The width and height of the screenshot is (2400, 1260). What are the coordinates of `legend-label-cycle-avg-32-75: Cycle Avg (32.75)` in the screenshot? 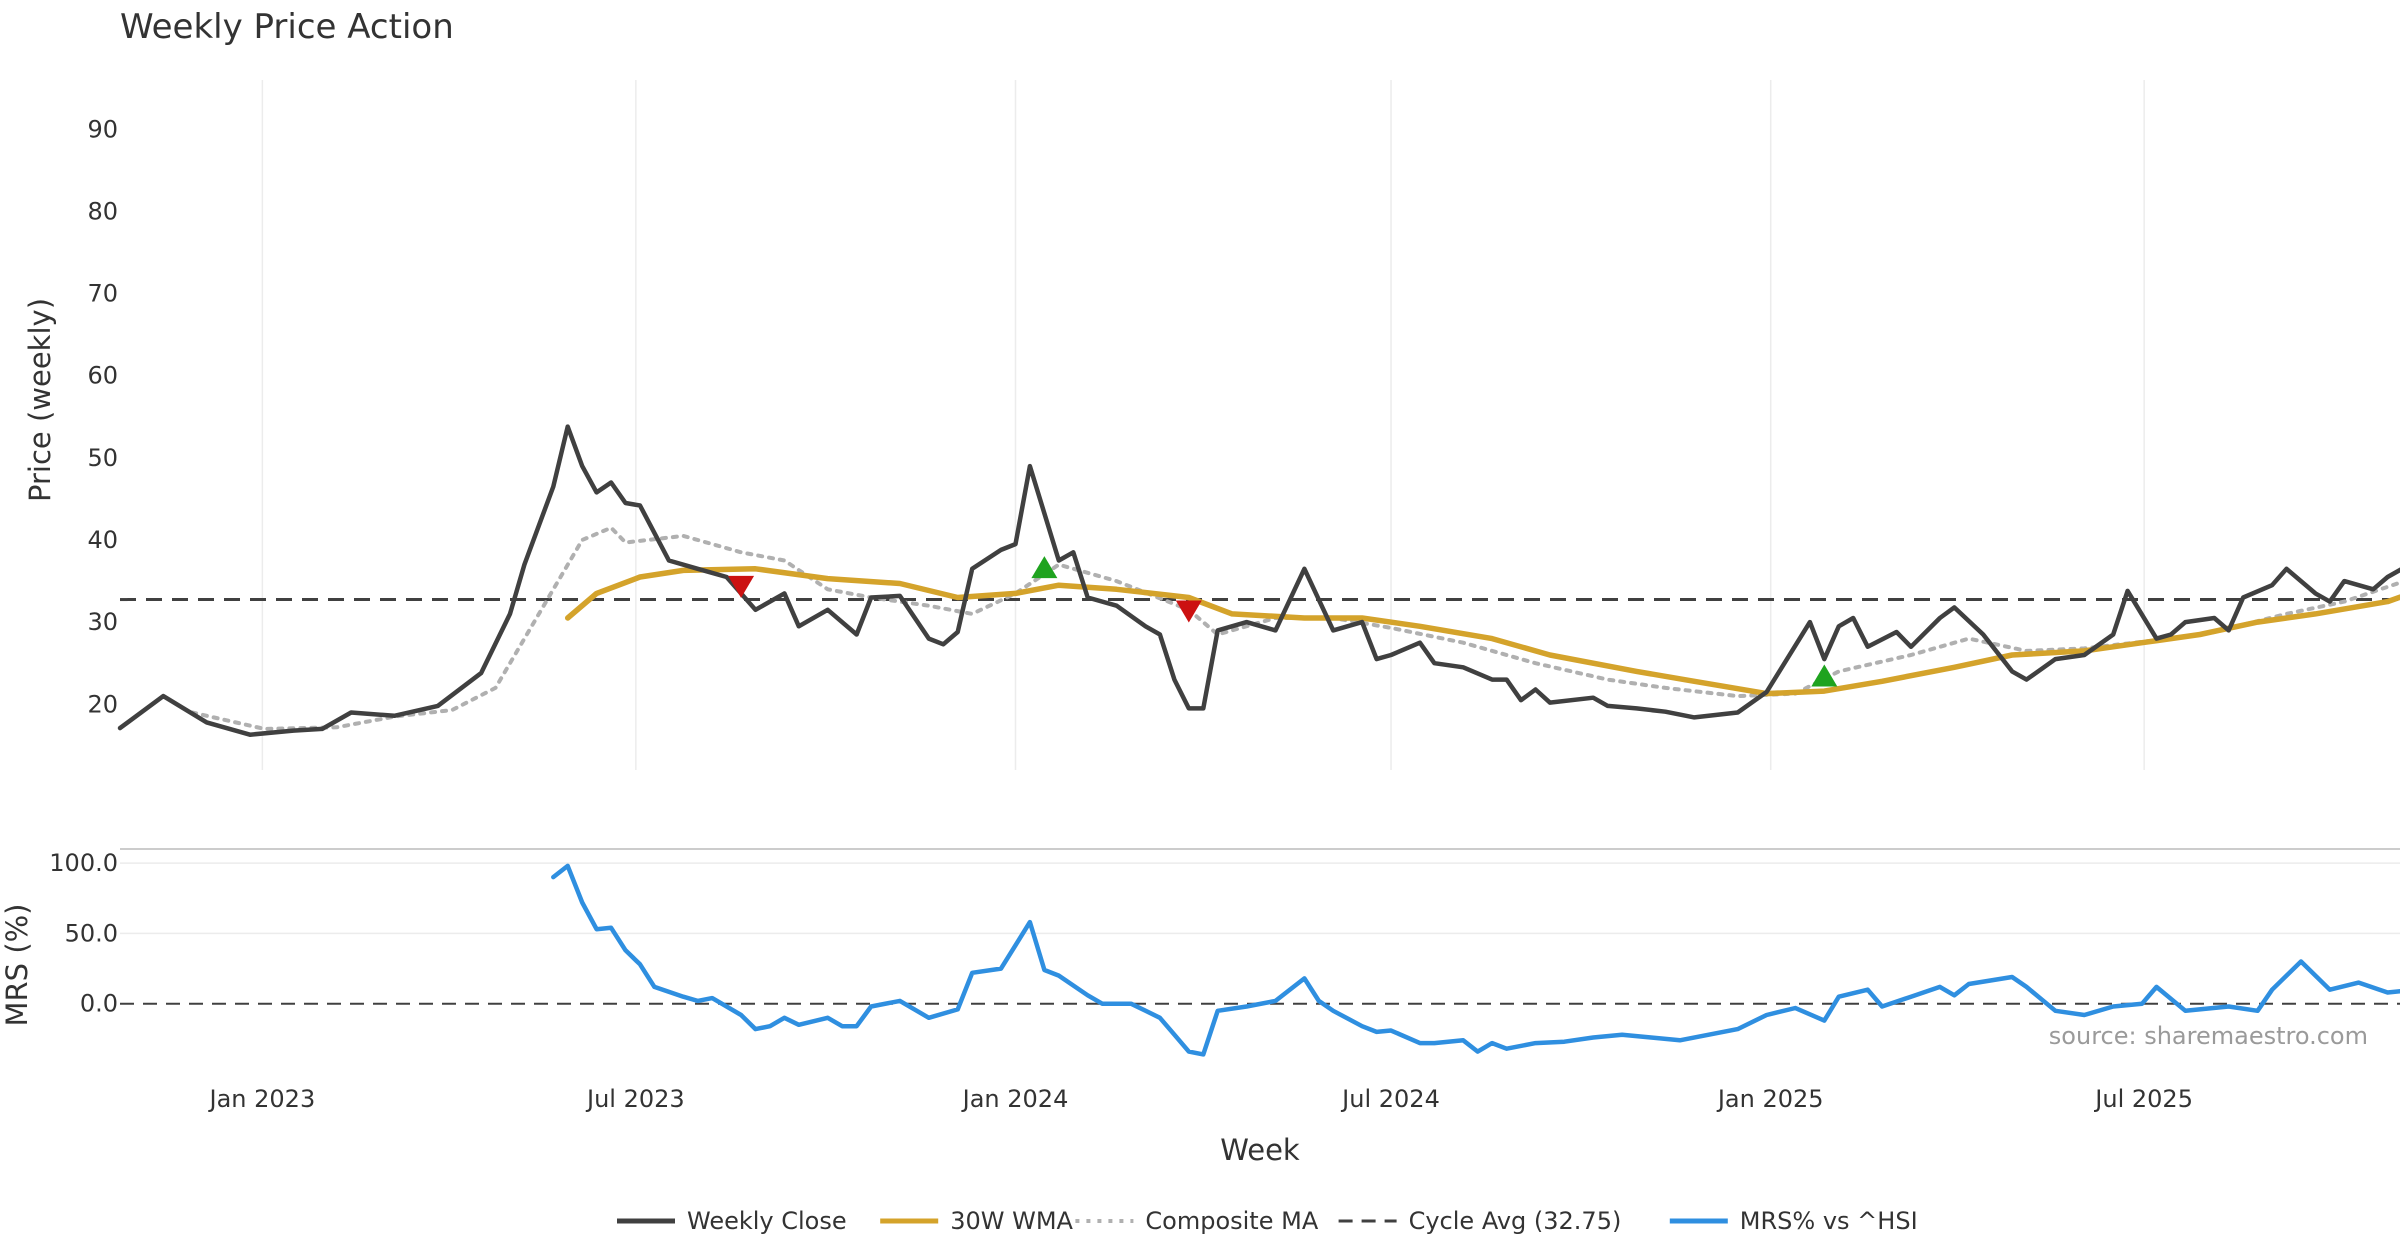 It's located at (1515, 1221).